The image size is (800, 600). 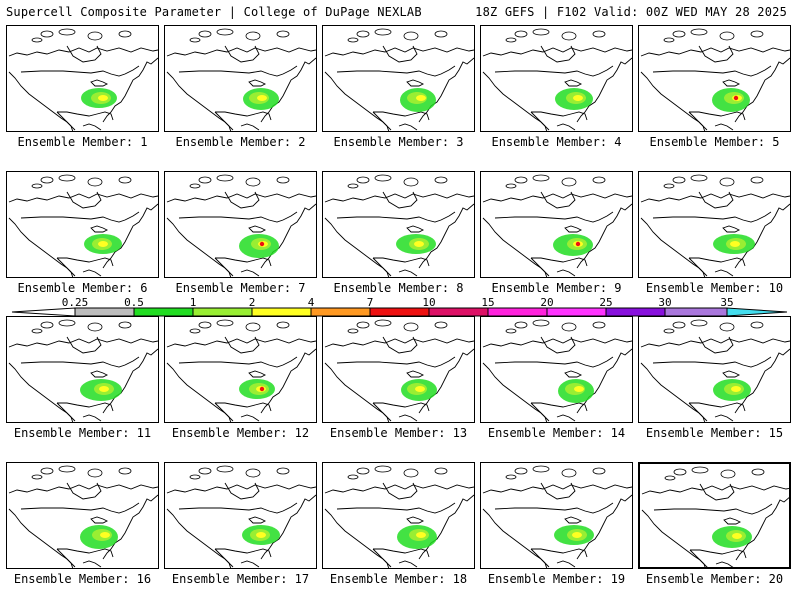 What do you see at coordinates (398, 142) in the screenshot?
I see `ensemble-member-label: Ensemble Member: 3` at bounding box center [398, 142].